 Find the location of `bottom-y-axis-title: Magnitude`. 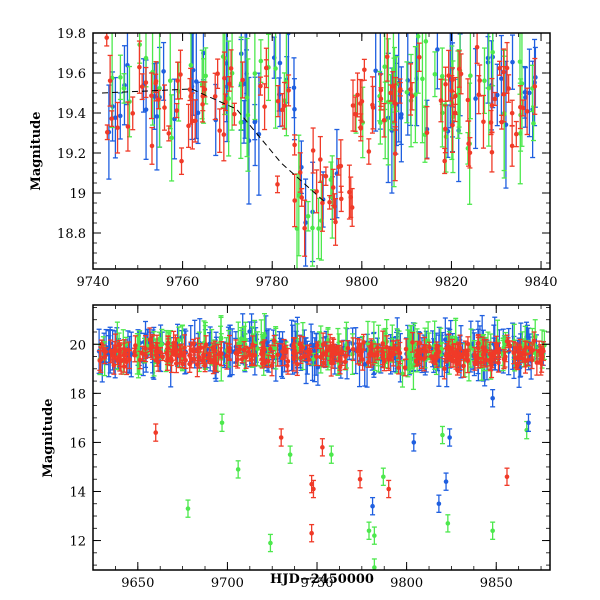

bottom-y-axis-title: Magnitude is located at coordinates (48, 437).